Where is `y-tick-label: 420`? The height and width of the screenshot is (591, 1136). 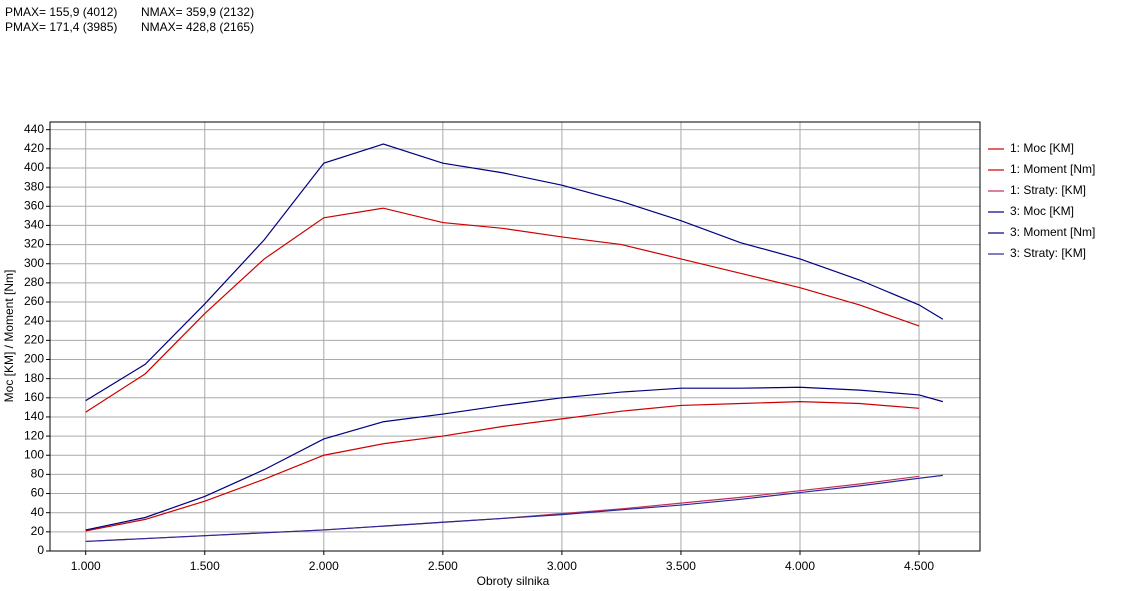
y-tick-label: 420 is located at coordinates (34, 148).